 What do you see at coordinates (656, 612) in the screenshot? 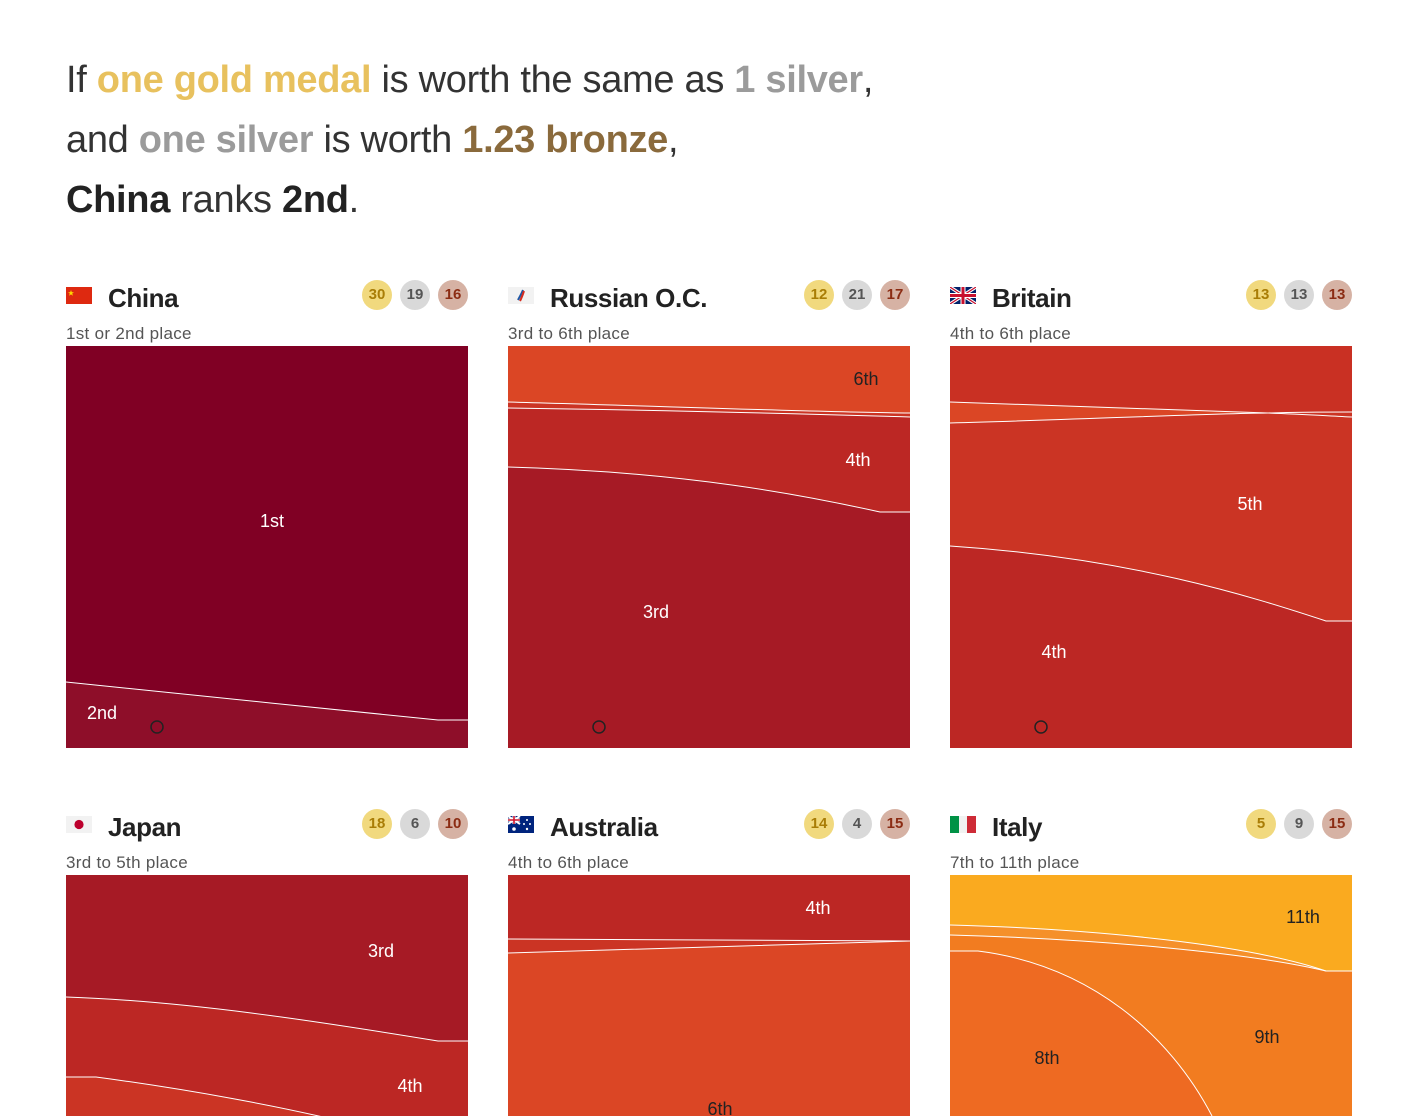
I see `rank-label: 3rd` at bounding box center [656, 612].